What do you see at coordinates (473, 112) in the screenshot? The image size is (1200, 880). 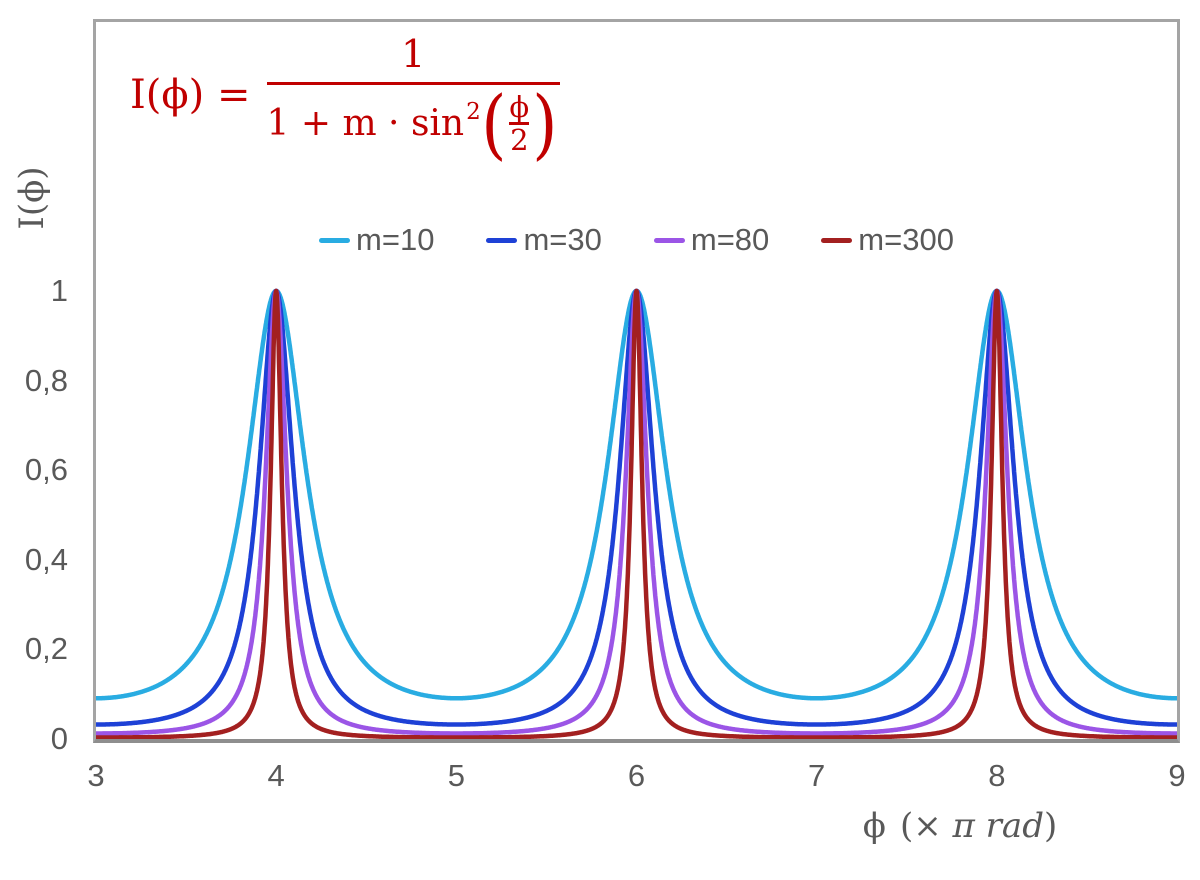 I see `formula-den-exponent: 2` at bounding box center [473, 112].